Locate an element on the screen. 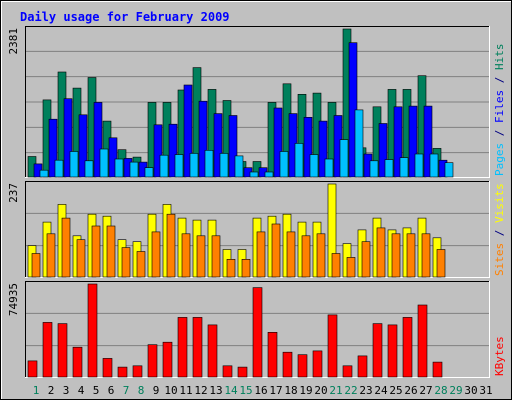  x-tick-label-day-29: 29 is located at coordinates (455, 390).